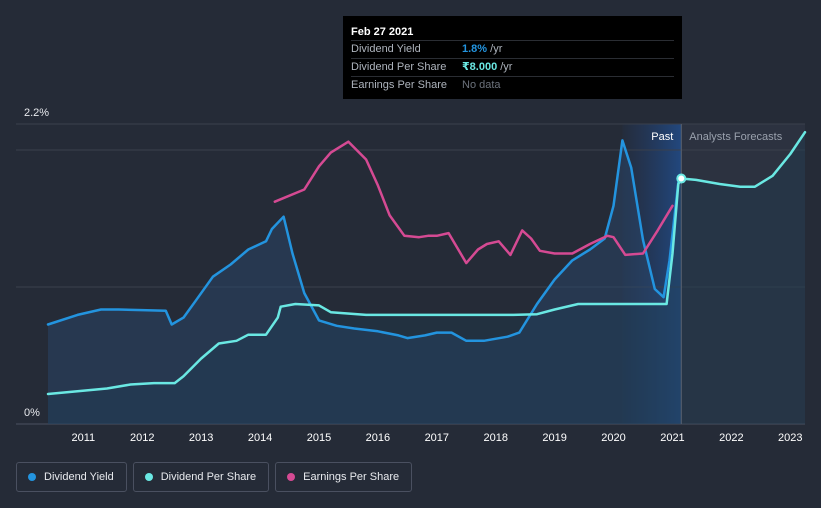 The width and height of the screenshot is (821, 508). Describe the element at coordinates (208, 477) in the screenshot. I see `legend-label: Dividend Per Share` at that location.